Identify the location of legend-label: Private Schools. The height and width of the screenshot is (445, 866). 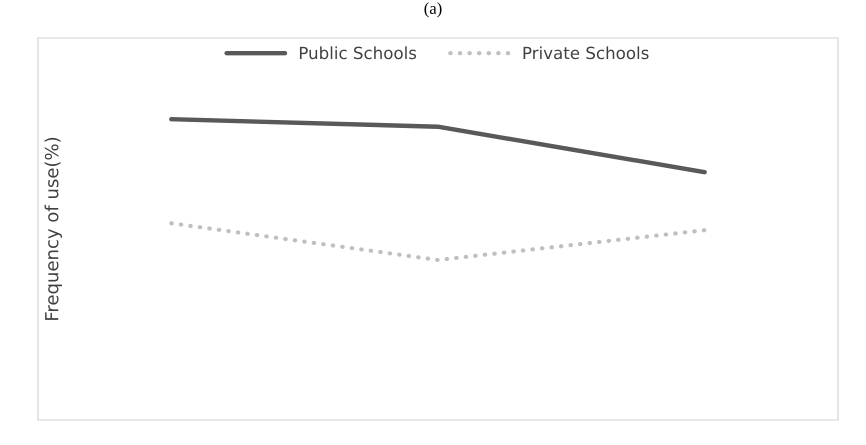
(586, 53).